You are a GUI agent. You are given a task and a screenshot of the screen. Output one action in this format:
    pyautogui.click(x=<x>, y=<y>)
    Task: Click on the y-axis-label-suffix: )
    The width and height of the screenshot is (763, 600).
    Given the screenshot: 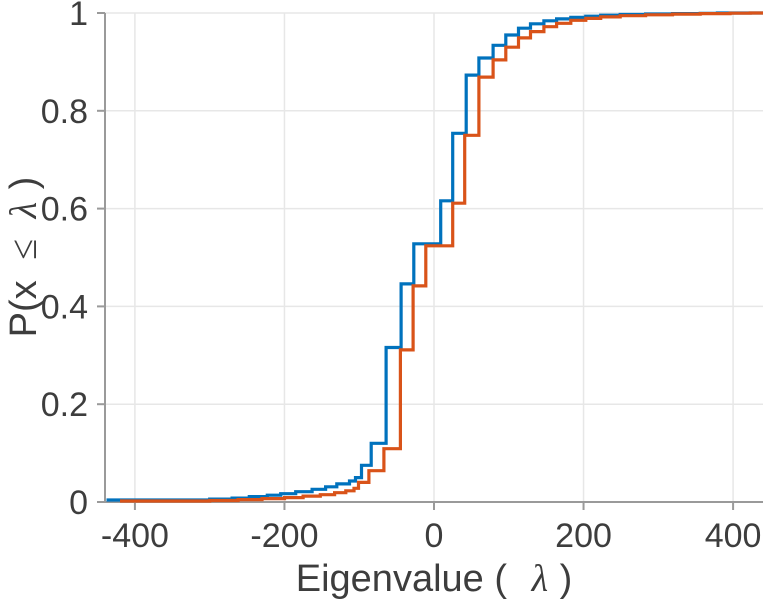 What is the action you would take?
    pyautogui.click(x=24, y=183)
    